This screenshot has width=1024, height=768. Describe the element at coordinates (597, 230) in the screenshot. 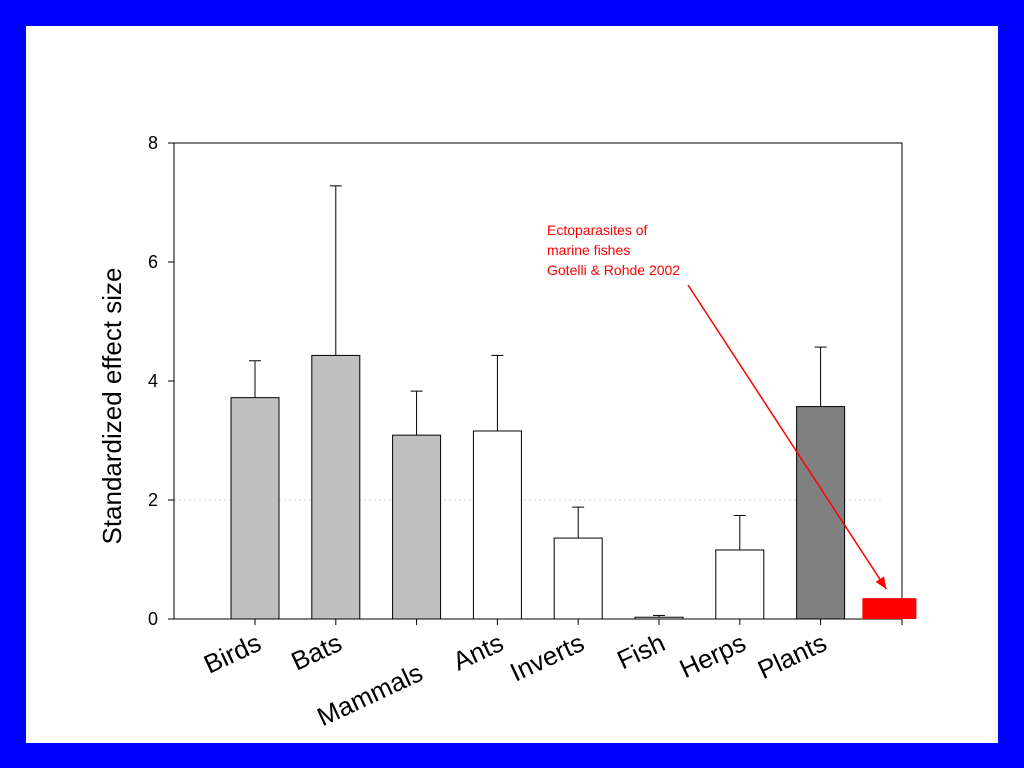

I see `annotation-text: Ectoparasites of` at that location.